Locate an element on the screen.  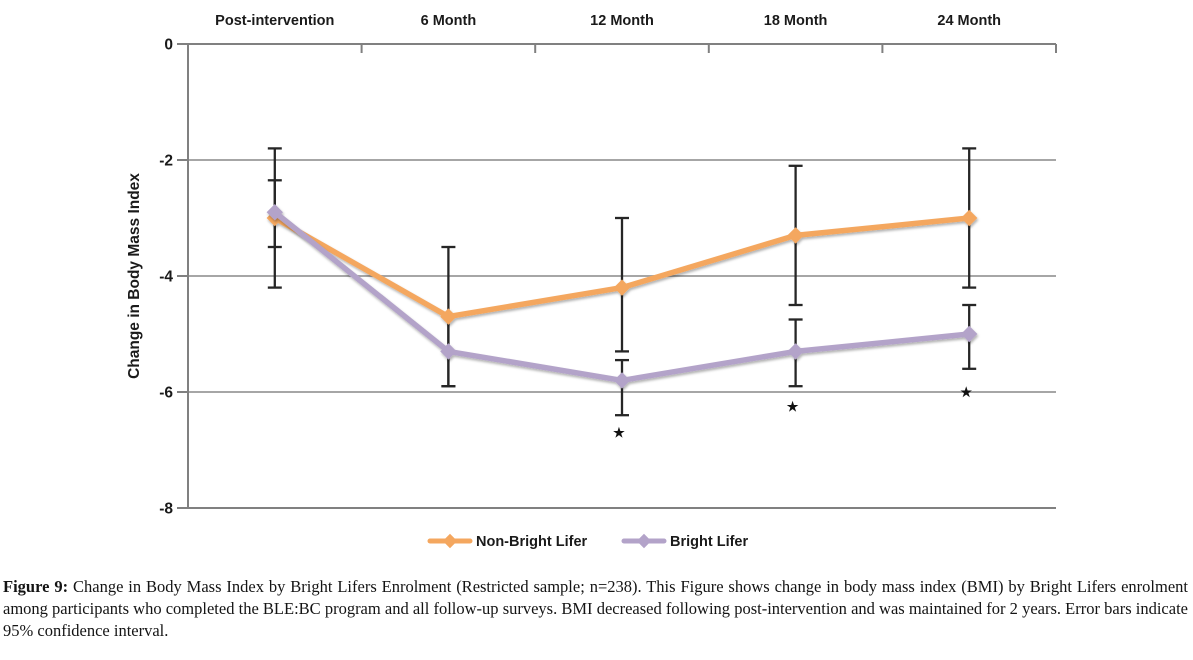
x-axis-label-6-month: 6 Month is located at coordinates (449, 21).